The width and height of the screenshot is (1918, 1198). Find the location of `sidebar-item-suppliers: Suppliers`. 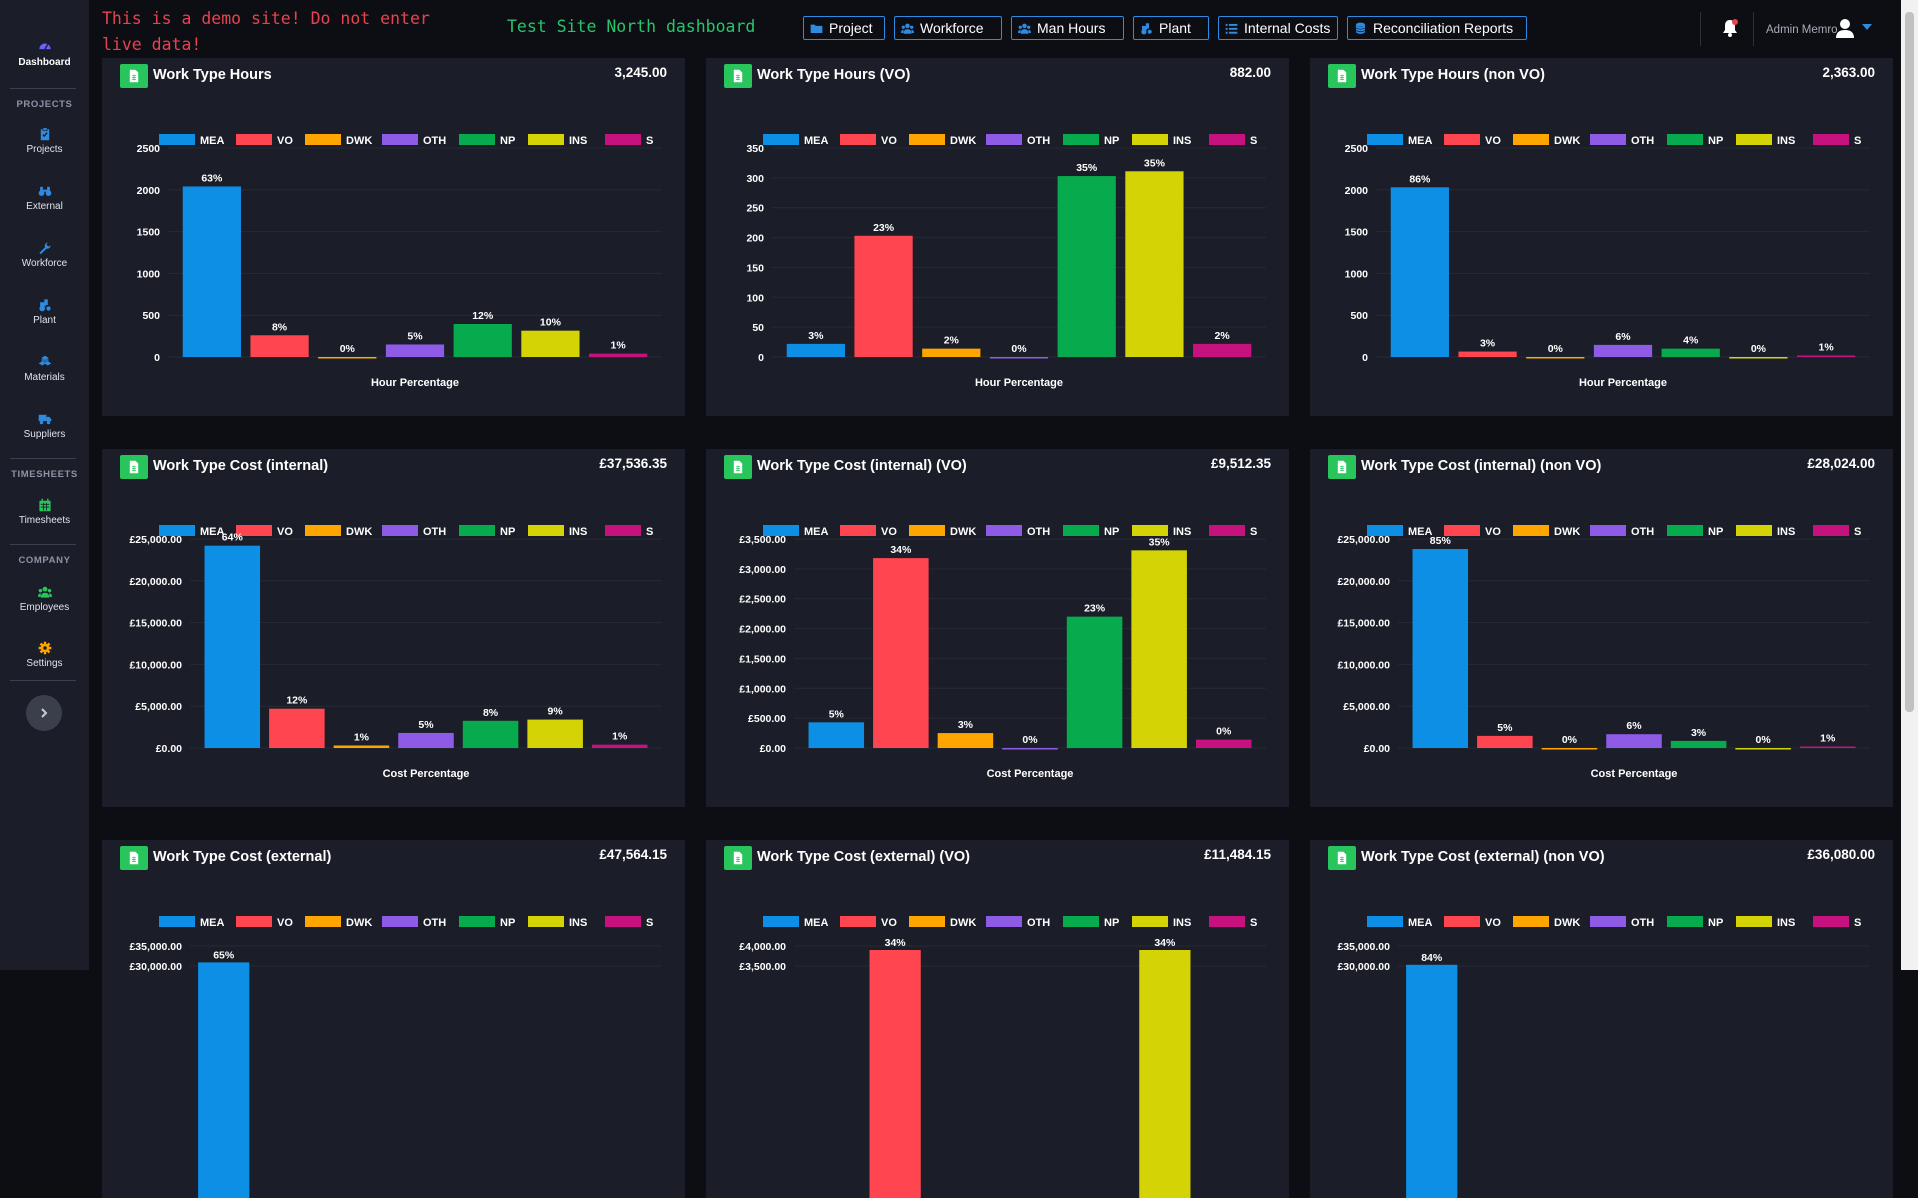

sidebar-item-suppliers: Suppliers is located at coordinates (44, 426).